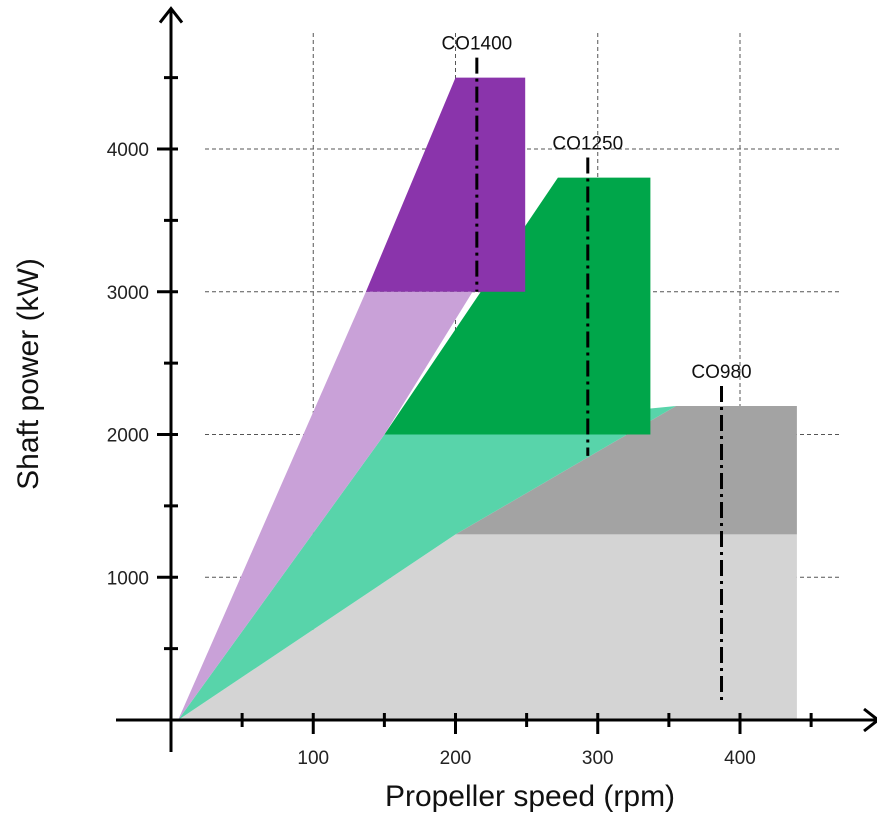  I want to click on x-tick-label-200: 200, so click(456, 758).